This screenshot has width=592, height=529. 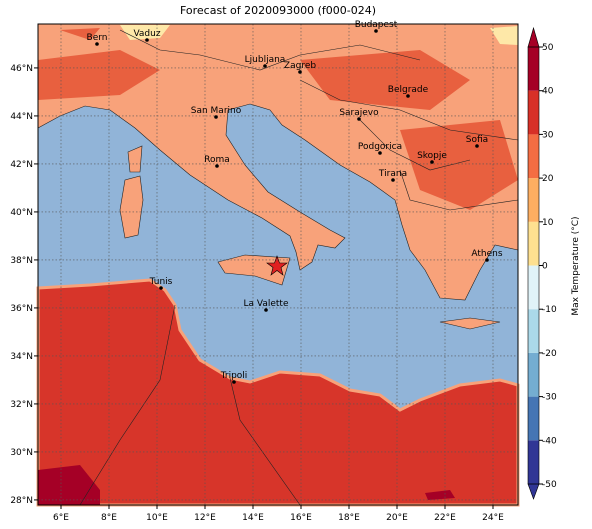 What do you see at coordinates (380, 147) in the screenshot?
I see `city-label: Podgorica` at bounding box center [380, 147].